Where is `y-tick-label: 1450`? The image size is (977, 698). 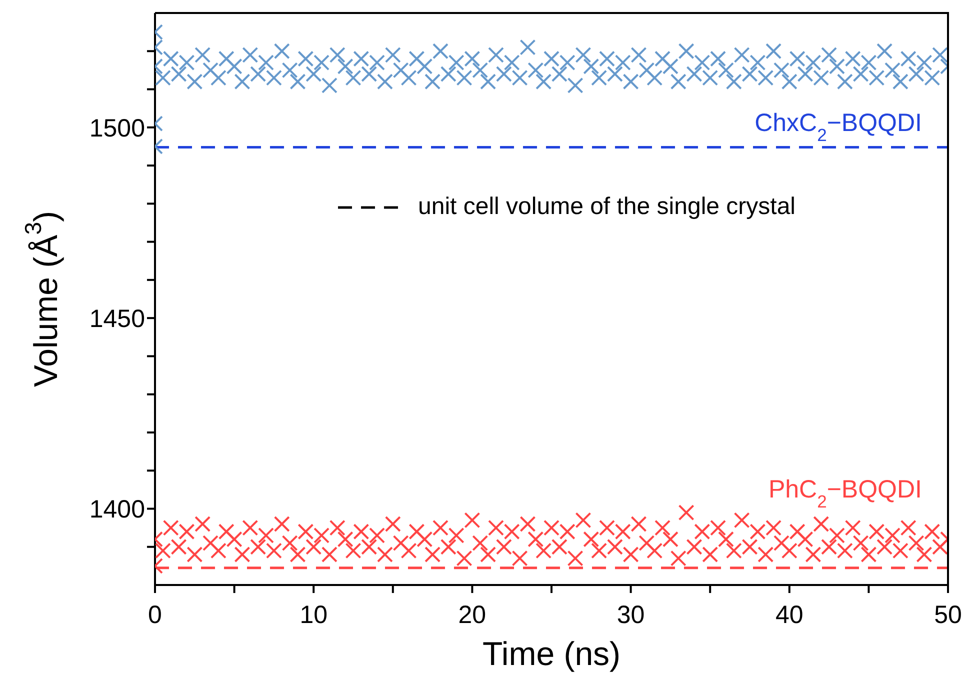
y-tick-label: 1450 is located at coordinates (117, 318).